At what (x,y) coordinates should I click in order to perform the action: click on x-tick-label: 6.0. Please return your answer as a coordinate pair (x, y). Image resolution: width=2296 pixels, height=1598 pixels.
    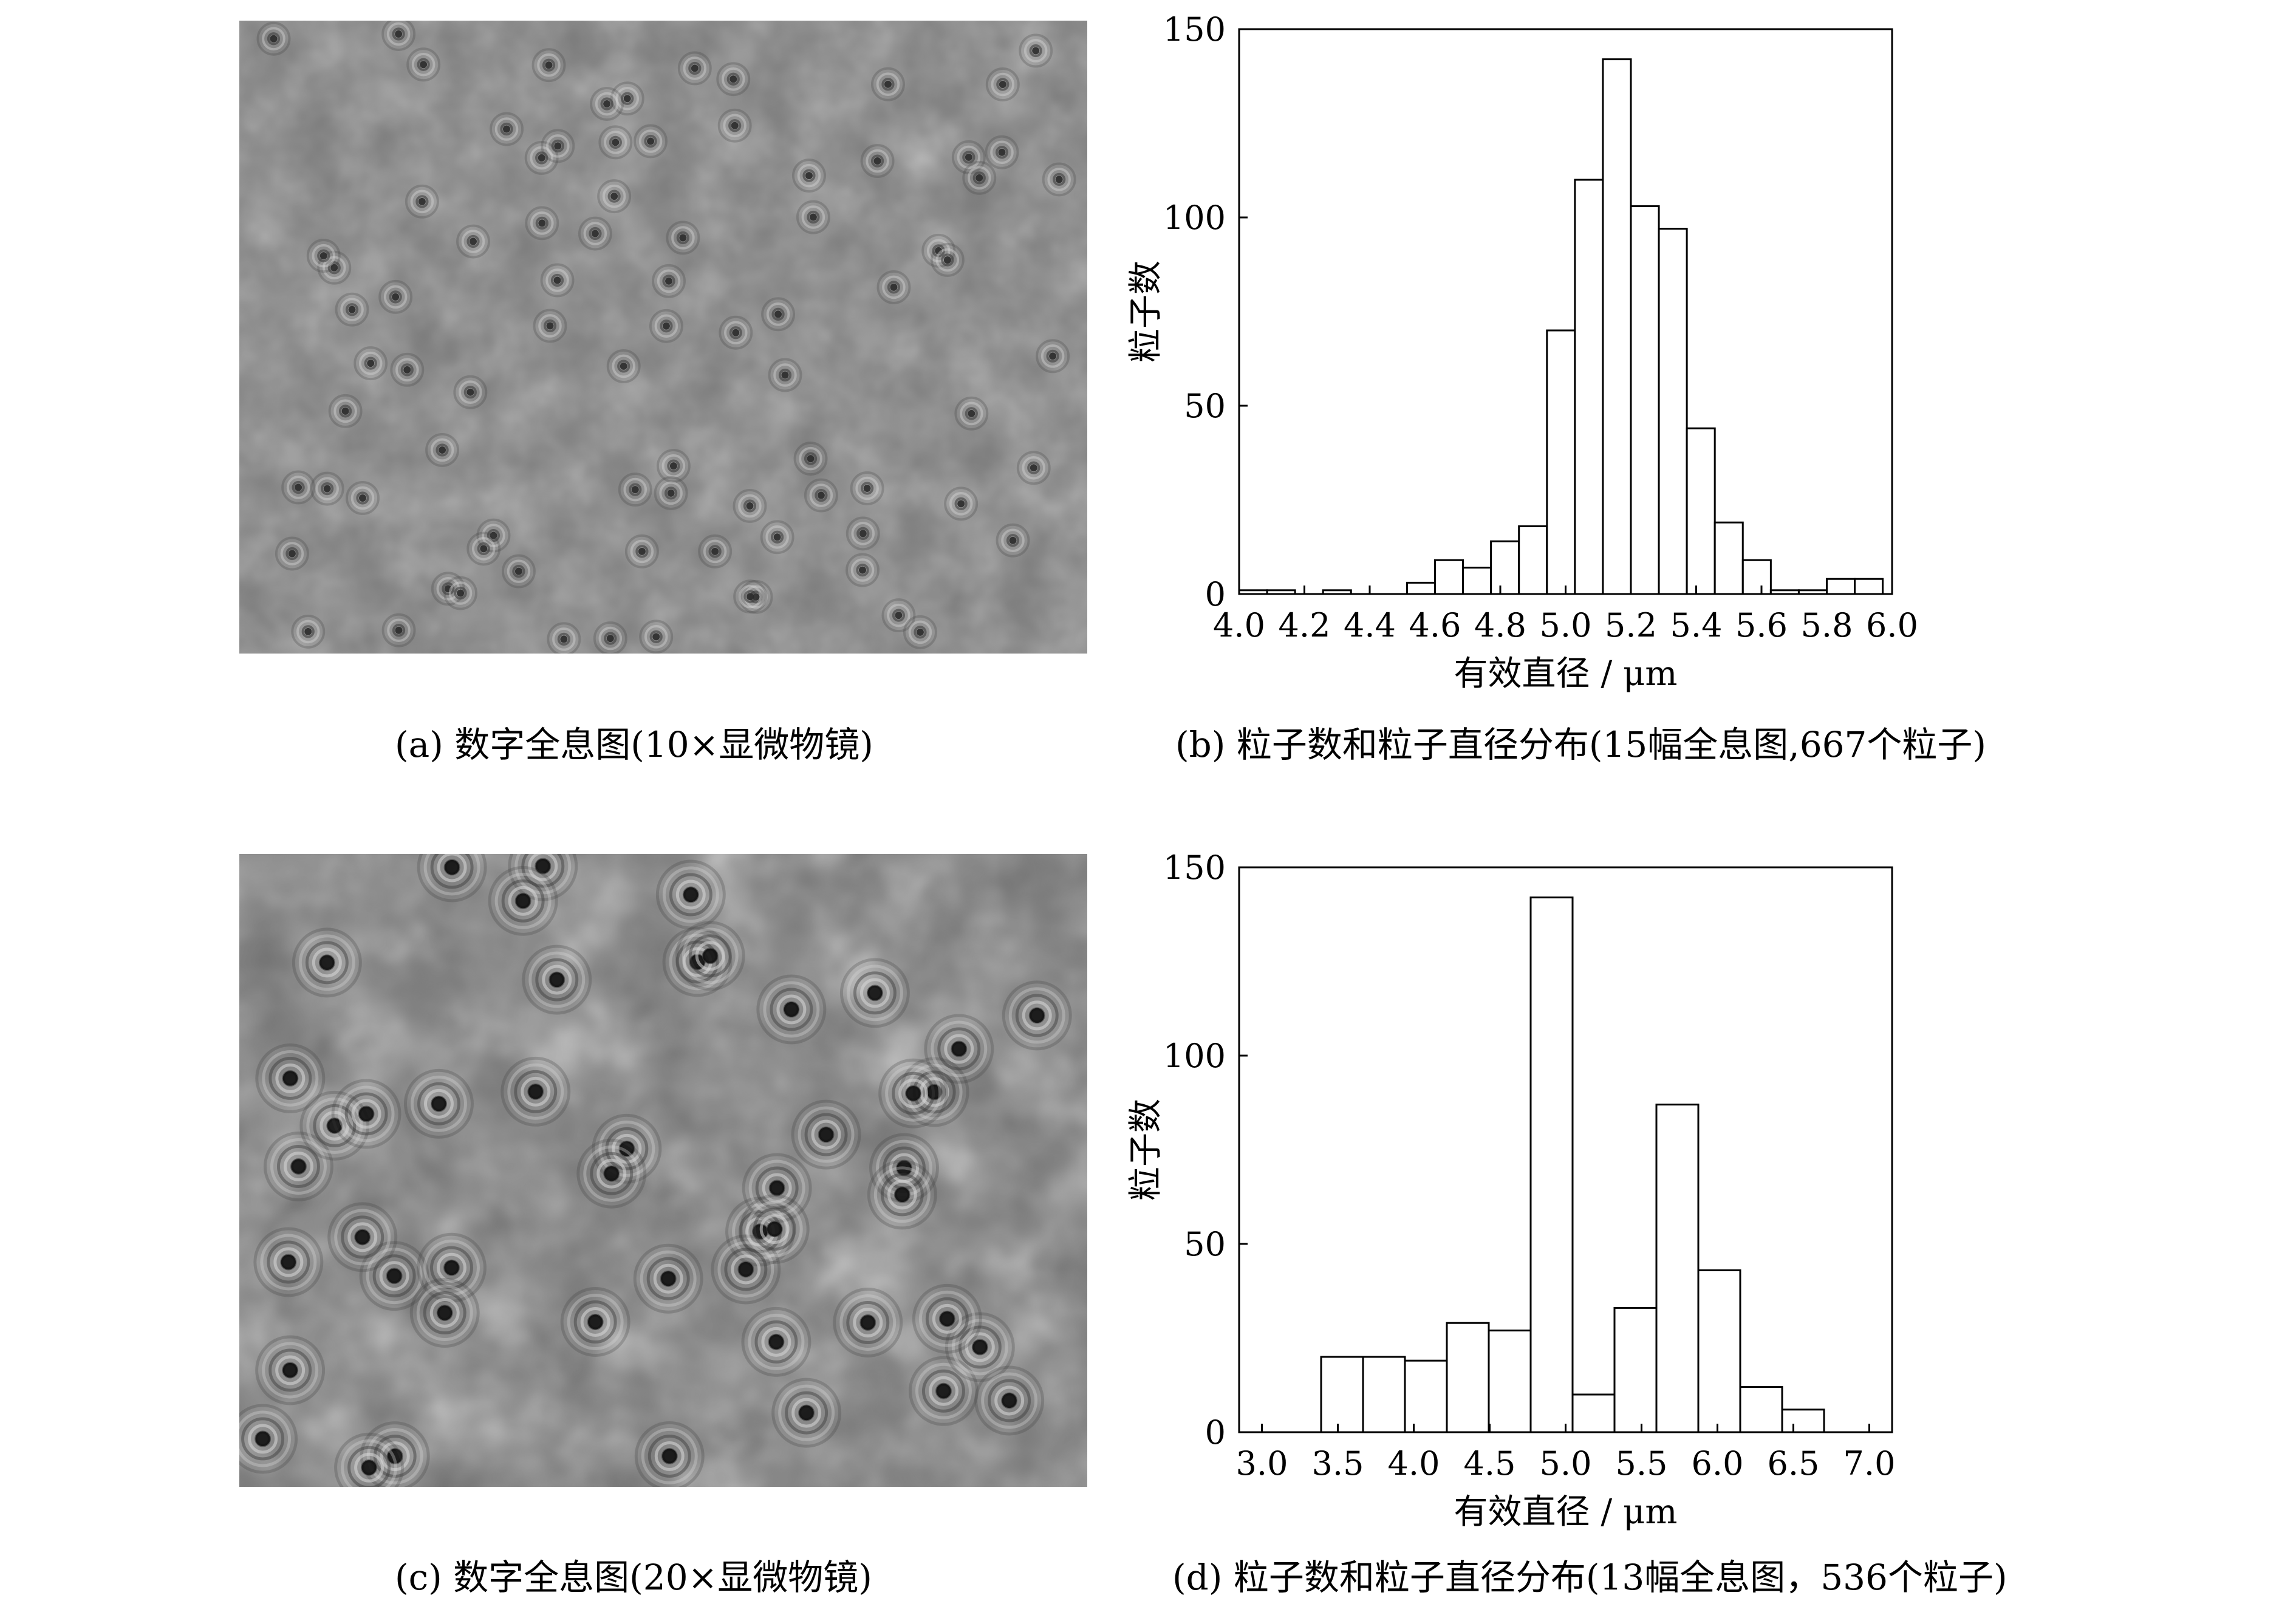
    Looking at the image, I should click on (1718, 1463).